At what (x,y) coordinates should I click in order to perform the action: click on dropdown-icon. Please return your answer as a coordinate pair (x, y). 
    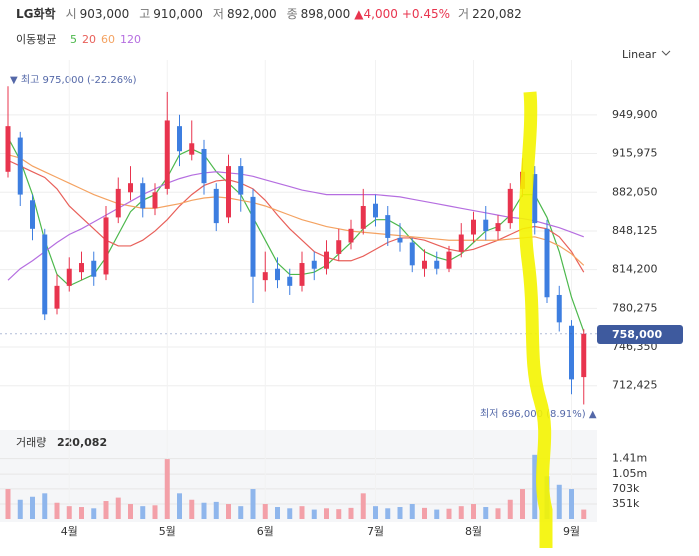
    Looking at the image, I should click on (666, 53).